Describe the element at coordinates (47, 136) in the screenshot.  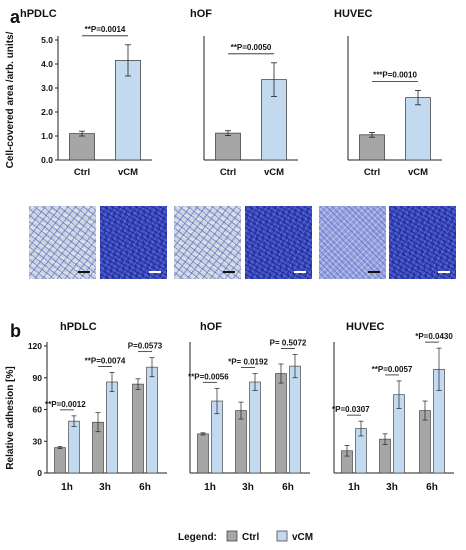
I see `y-tick-label: 1.0` at that location.